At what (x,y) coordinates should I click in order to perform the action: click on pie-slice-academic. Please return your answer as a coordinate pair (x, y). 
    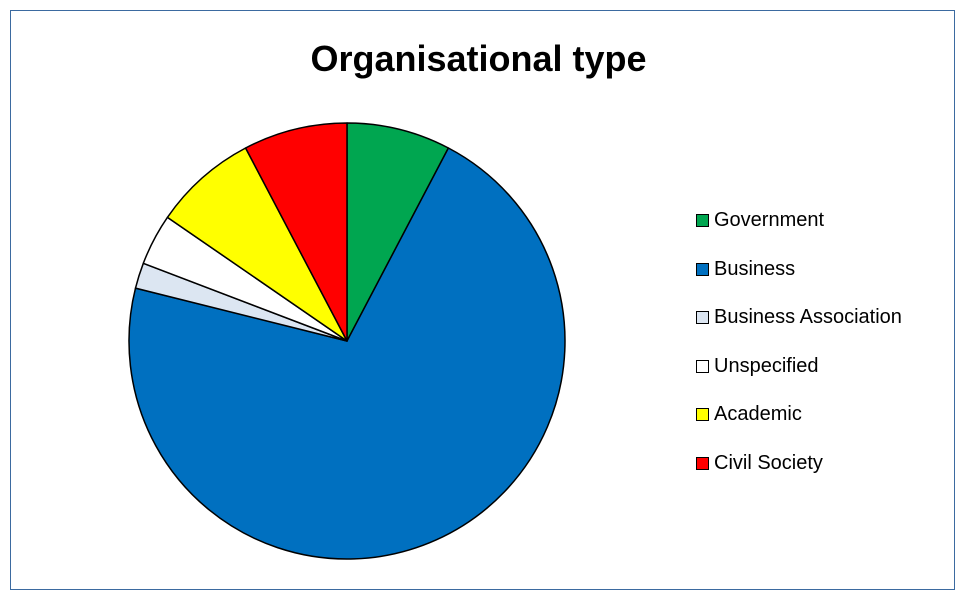
    Looking at the image, I should click on (257, 244).